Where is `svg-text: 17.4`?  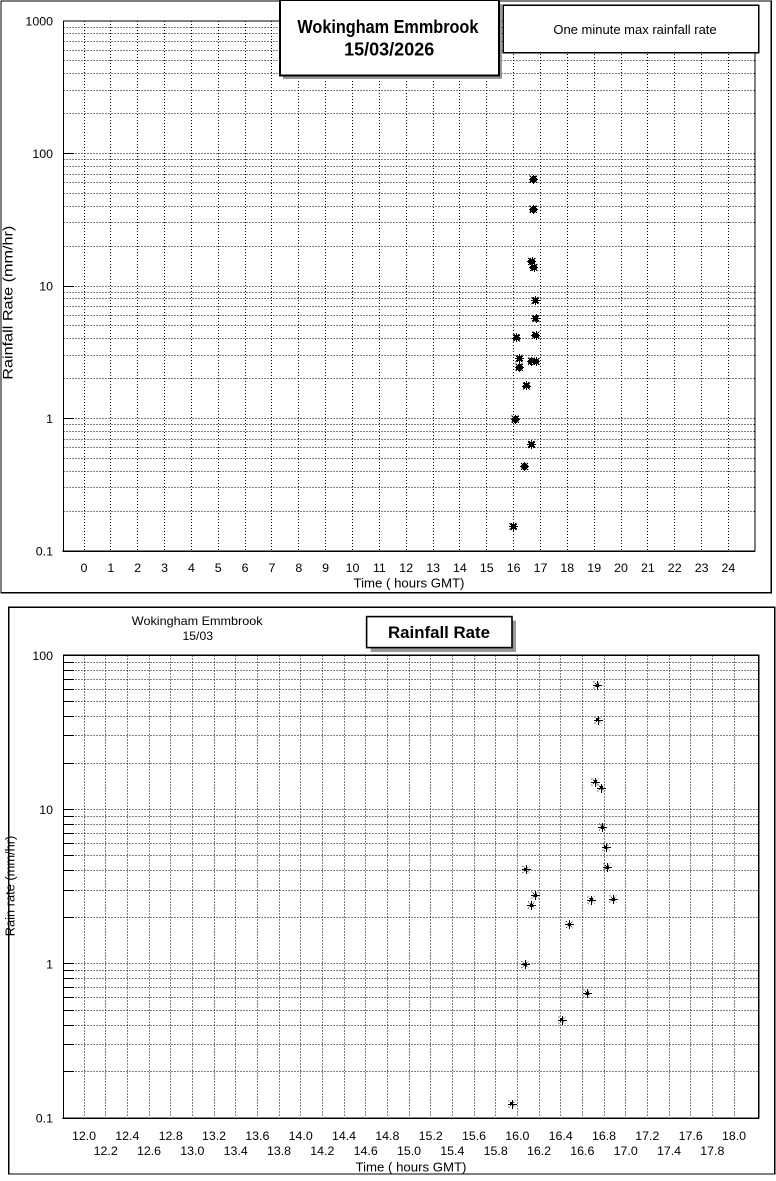 svg-text: 17.4 is located at coordinates (669, 1151).